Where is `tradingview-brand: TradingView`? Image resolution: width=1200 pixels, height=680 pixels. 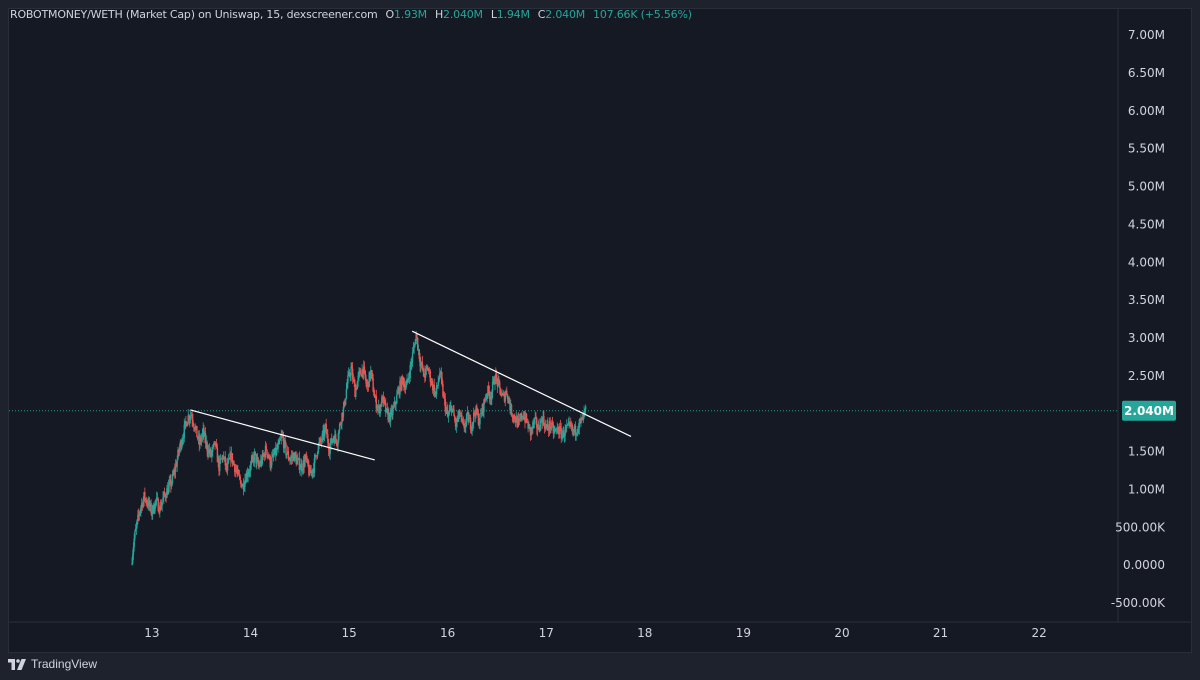 tradingview-brand: TradingView is located at coordinates (64, 664).